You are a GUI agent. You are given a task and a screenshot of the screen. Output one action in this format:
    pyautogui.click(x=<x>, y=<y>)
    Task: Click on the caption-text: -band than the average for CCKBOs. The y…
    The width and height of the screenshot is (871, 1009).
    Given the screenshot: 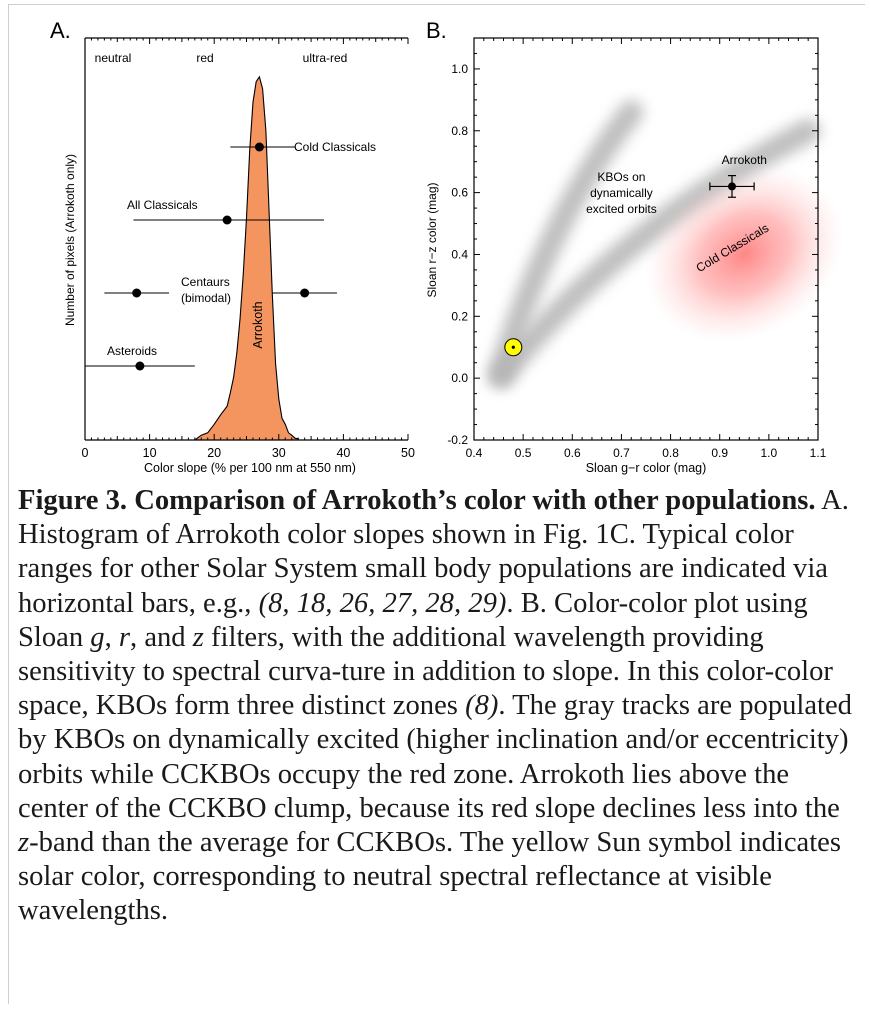 What is the action you would take?
    pyautogui.click(x=429, y=877)
    